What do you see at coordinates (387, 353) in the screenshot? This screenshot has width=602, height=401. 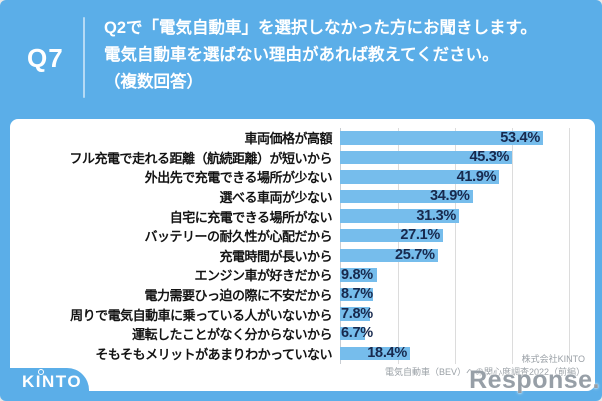 I see `value-label: 18.4%` at bounding box center [387, 353].